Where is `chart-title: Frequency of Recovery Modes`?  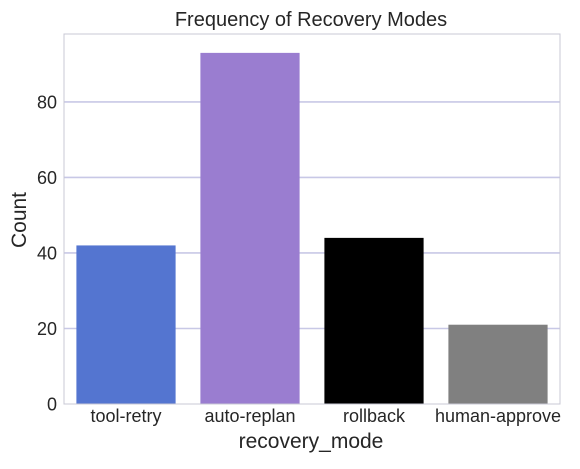
chart-title: Frequency of Recovery Modes is located at coordinates (311, 20).